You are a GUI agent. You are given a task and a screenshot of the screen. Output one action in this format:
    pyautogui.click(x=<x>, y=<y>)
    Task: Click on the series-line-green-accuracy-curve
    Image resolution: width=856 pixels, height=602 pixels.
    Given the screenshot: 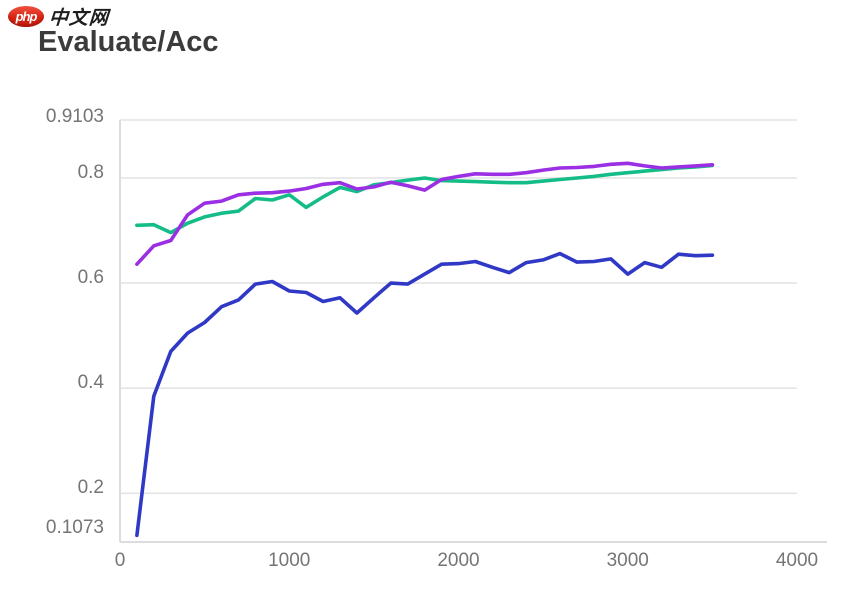 What is the action you would take?
    pyautogui.click(x=425, y=199)
    